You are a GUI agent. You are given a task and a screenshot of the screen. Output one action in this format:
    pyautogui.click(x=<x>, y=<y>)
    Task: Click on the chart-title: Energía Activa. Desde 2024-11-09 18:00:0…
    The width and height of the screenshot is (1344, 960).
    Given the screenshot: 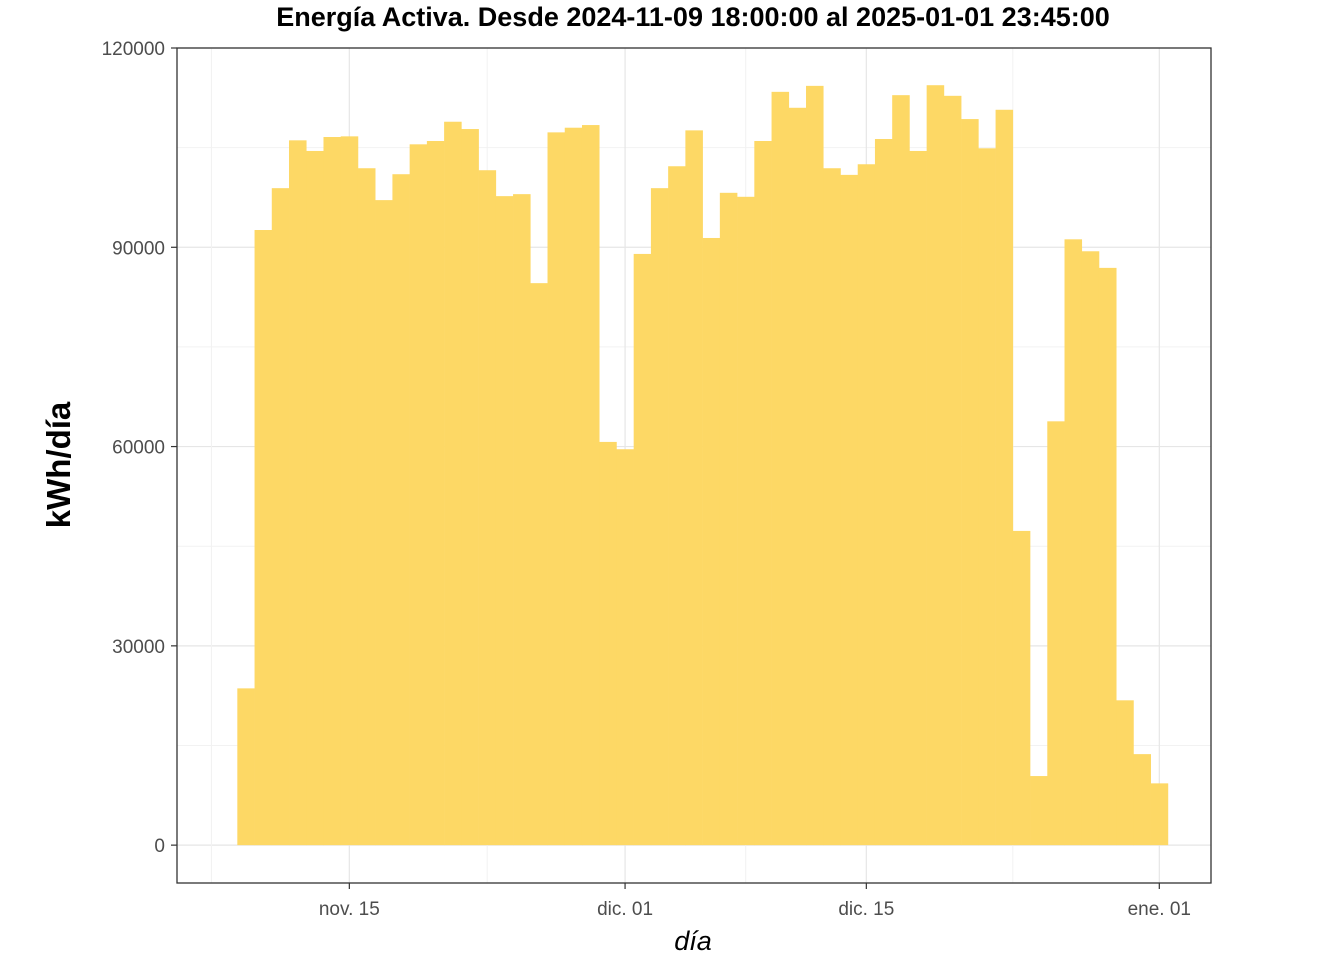 What is the action you would take?
    pyautogui.click(x=693, y=17)
    